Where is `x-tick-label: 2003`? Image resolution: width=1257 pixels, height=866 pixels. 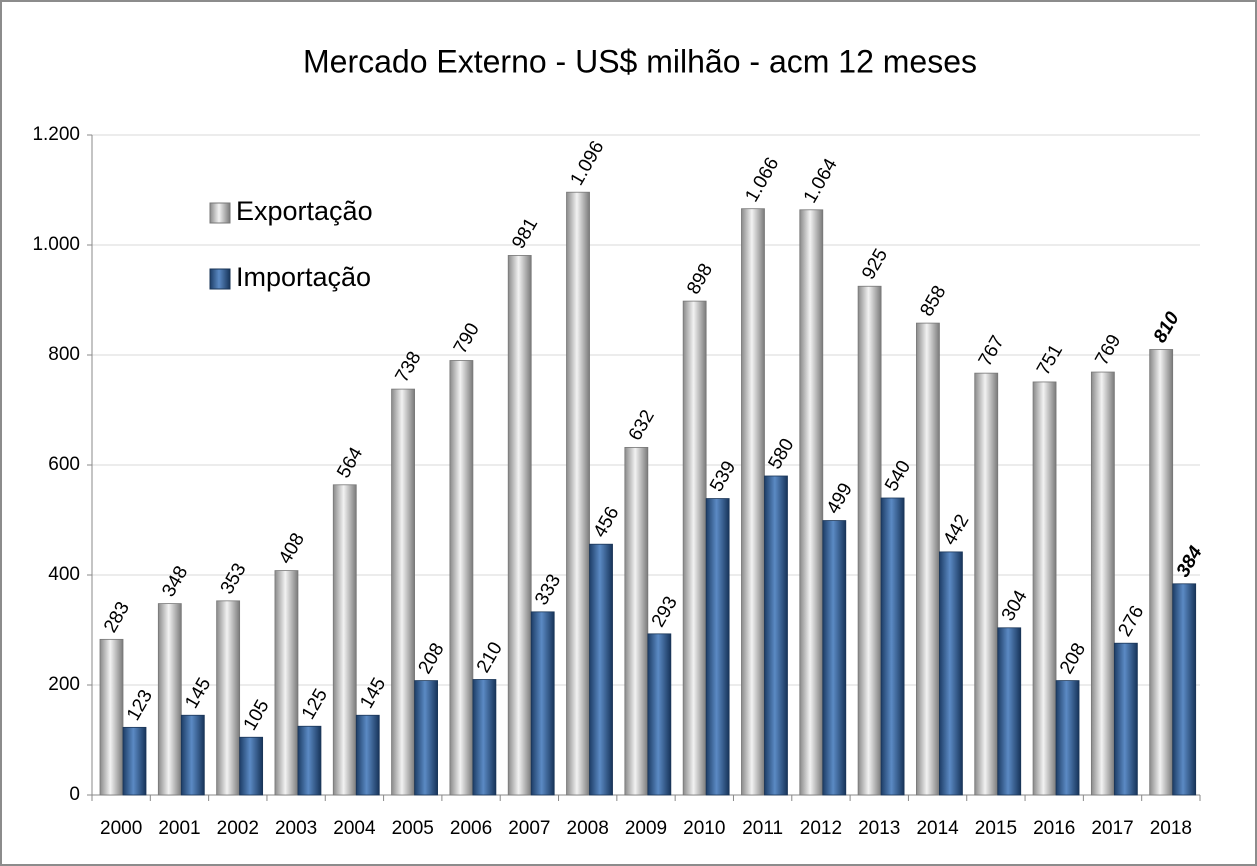
x-tick-label: 2003 is located at coordinates (296, 828).